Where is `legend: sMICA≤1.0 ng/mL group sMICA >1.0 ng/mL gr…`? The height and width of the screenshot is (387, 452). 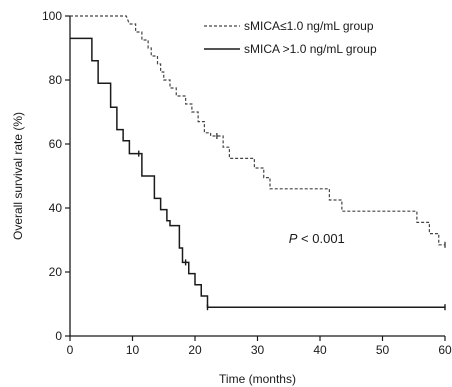
legend: sMICA≤1.0 ng/mL group sMICA >1.0 ng/mL gr… is located at coordinates (290, 37).